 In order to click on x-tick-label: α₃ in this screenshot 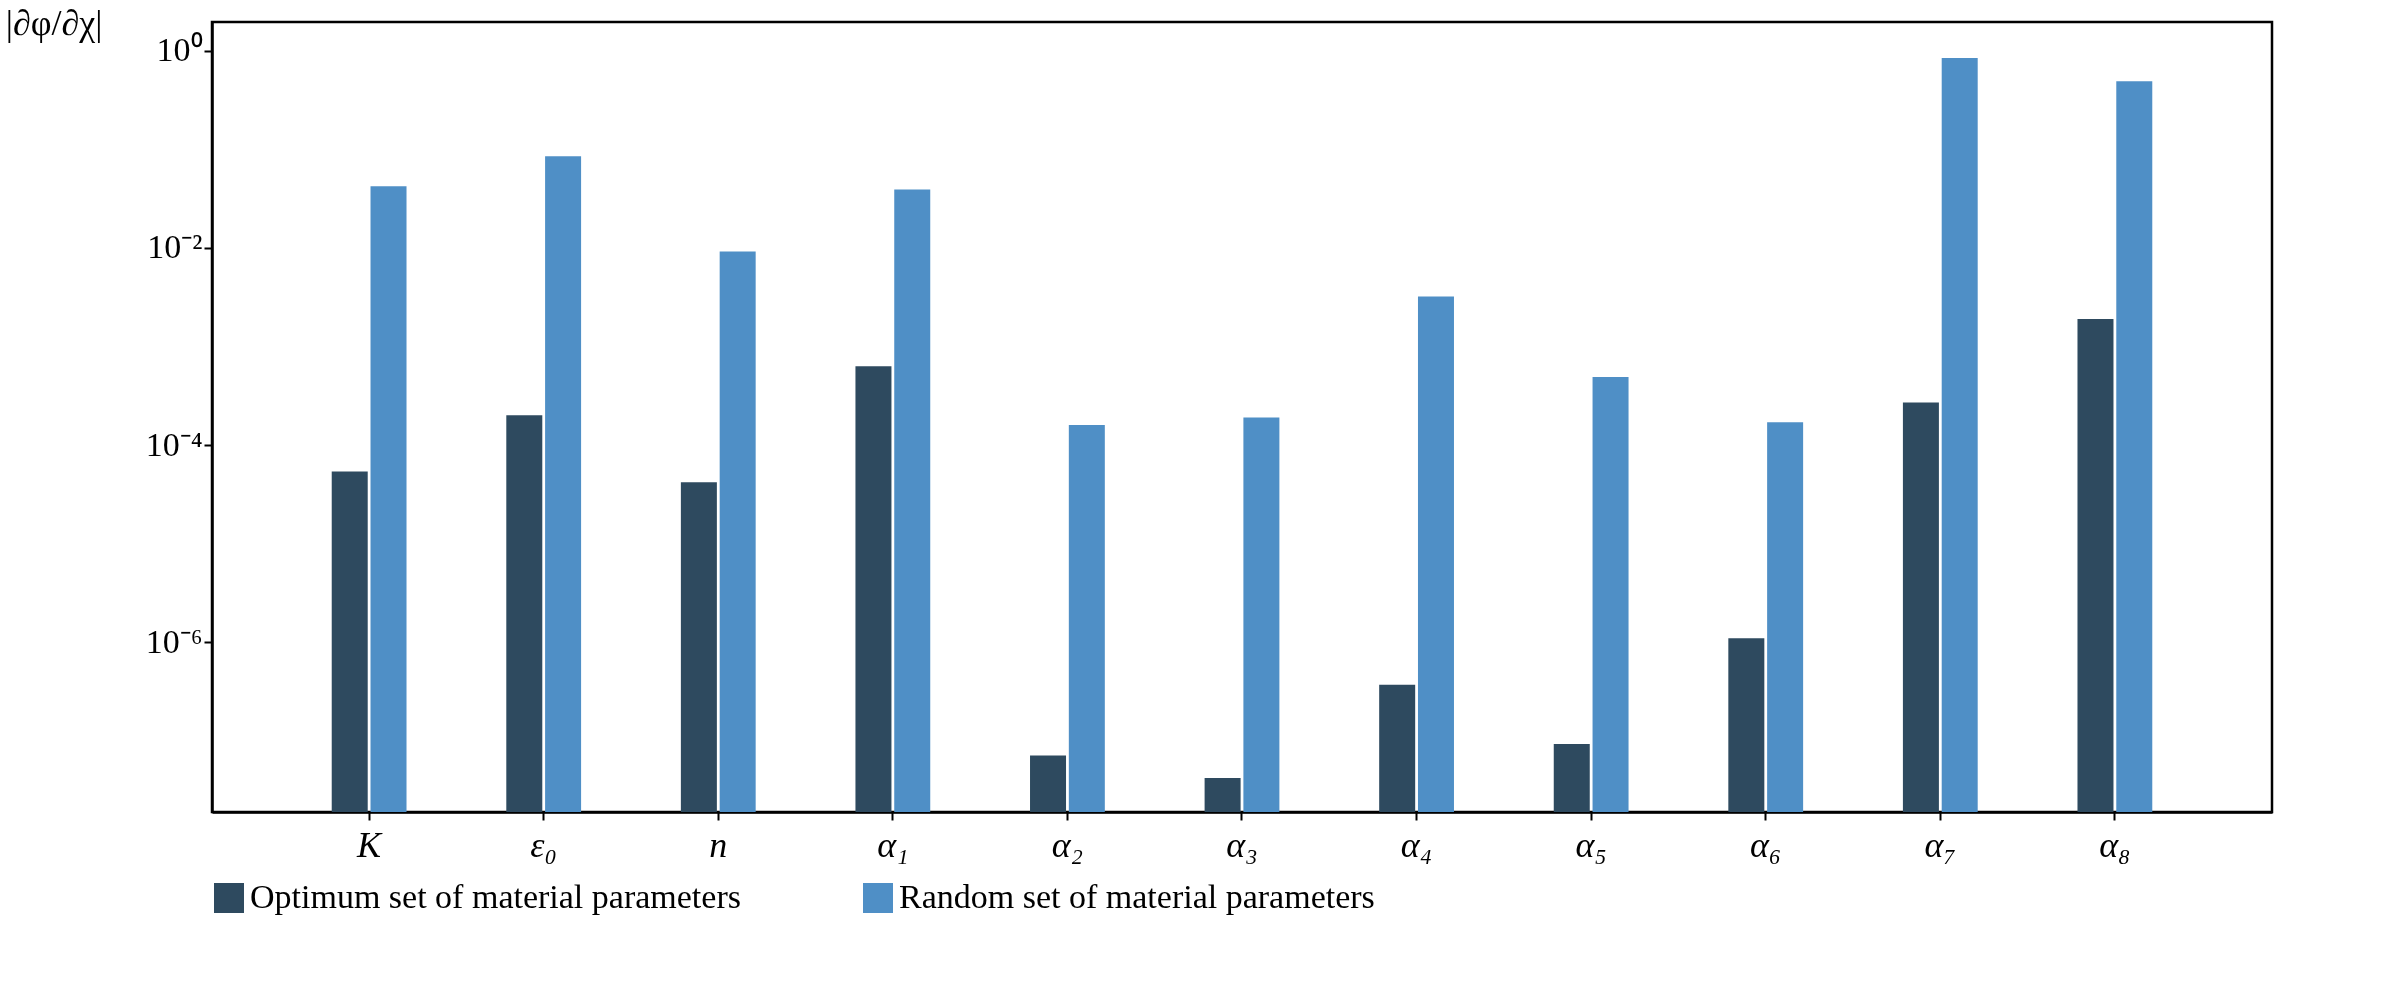, I will do `click(1242, 844)`.